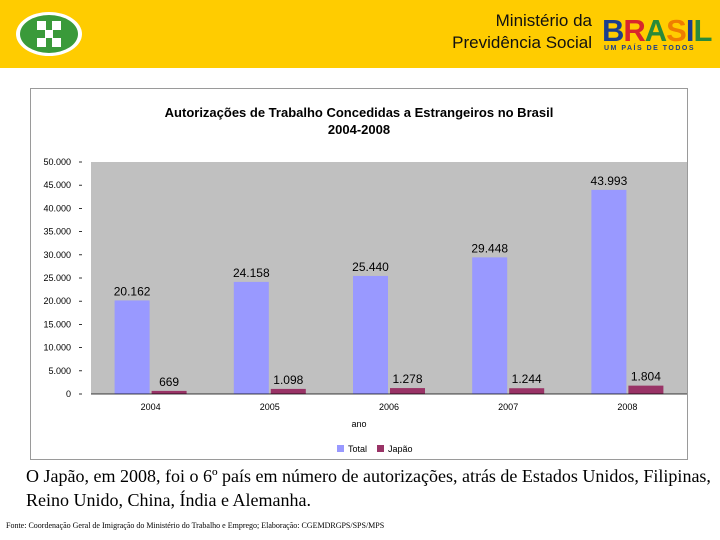 This screenshot has height=540, width=720. Describe the element at coordinates (59, 371) in the screenshot. I see `y-tick-label: 5.000` at that location.